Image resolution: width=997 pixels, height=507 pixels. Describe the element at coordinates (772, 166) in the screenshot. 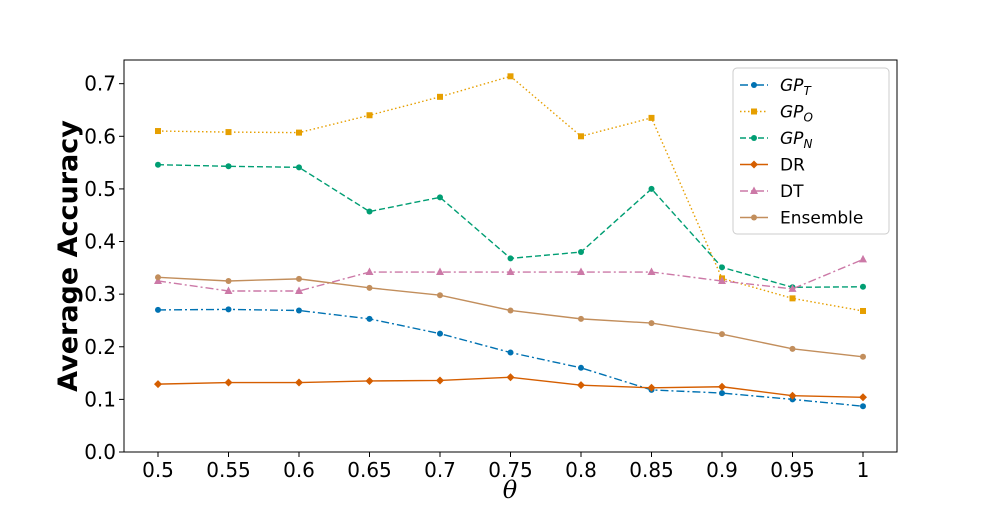

I see `legend-entry-dr: DR` at that location.